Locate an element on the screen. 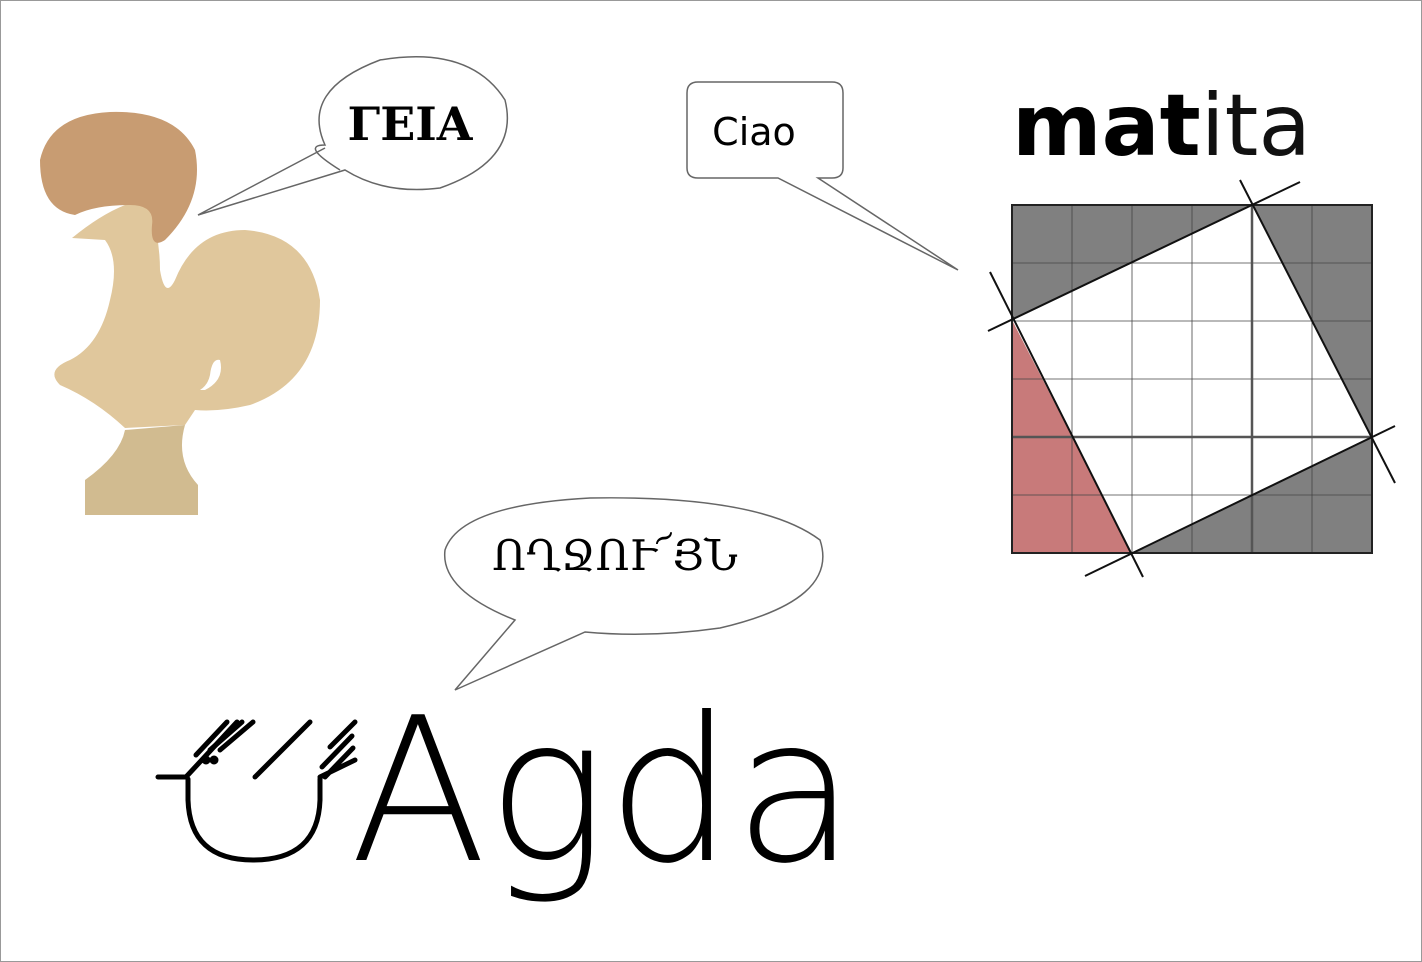 Image resolution: width=1422 pixels, height=962 pixels. logo-light: ita is located at coordinates (1256, 126).